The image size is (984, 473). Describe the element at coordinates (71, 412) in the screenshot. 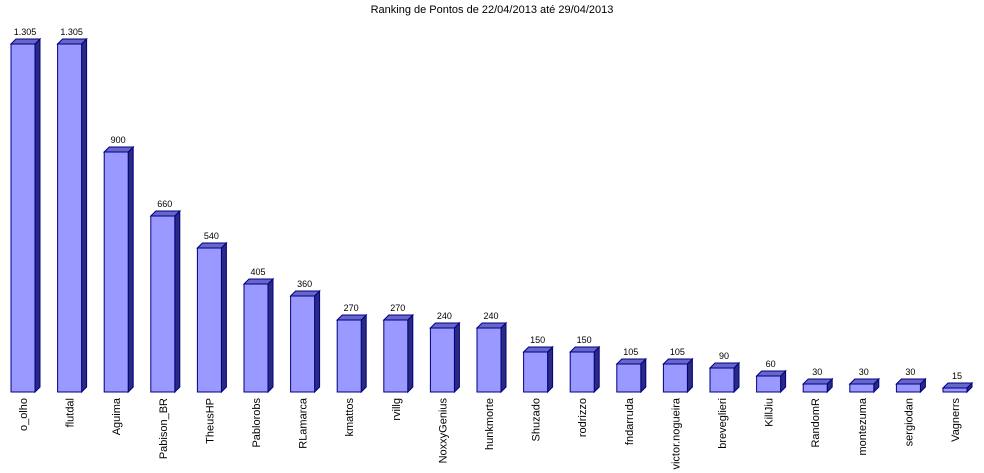

I see `x-tick-label: flutdal` at that location.